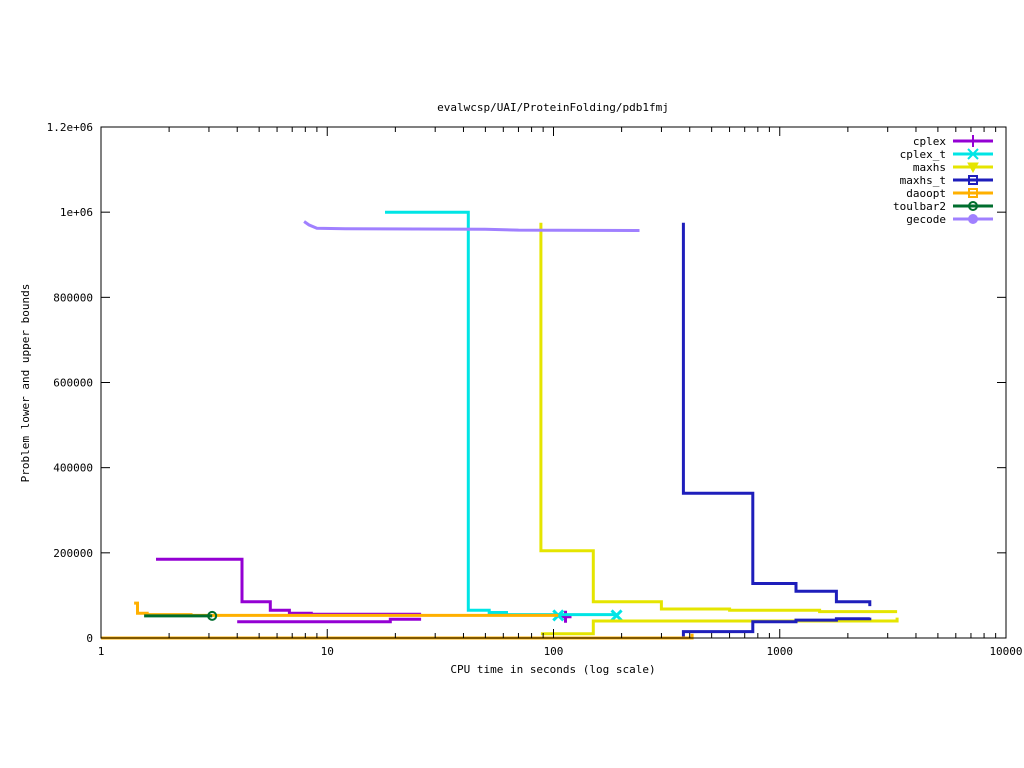  Describe the element at coordinates (953, 167) in the screenshot. I see `legend-item-maxhs: maxhs` at that location.